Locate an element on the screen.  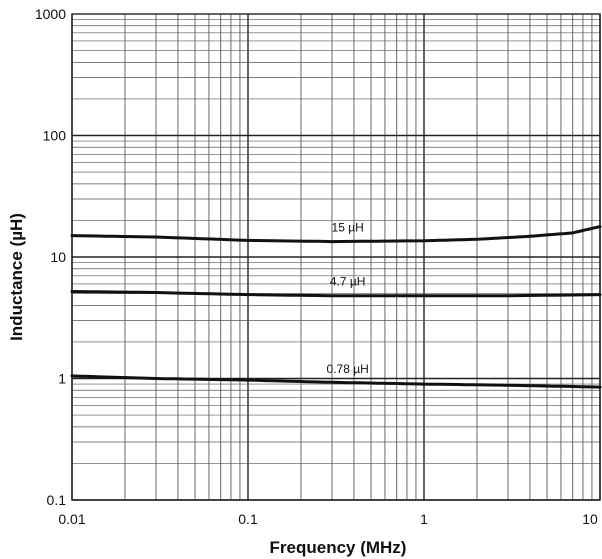
y-tick-label: 100 is located at coordinates (55, 136).